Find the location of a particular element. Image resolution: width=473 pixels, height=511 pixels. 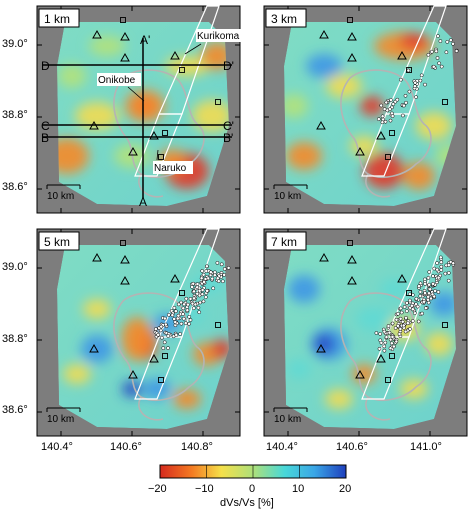

depth-text: 5 km is located at coordinates (57, 242).